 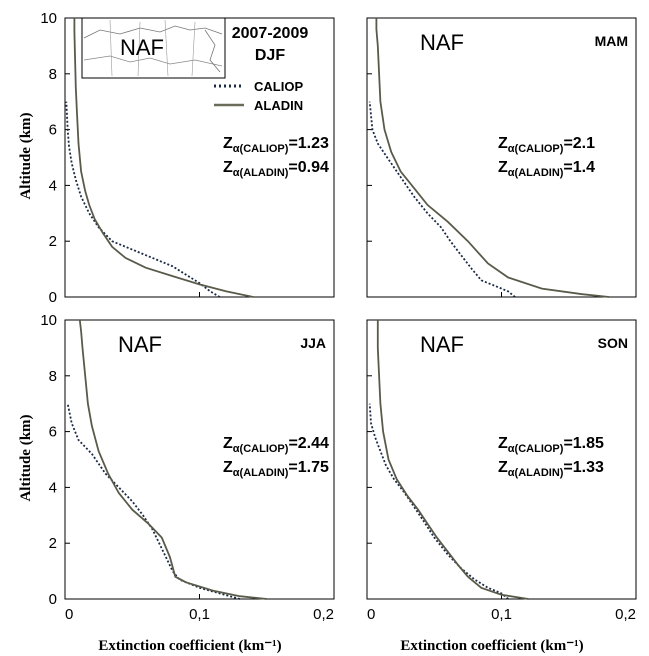 What do you see at coordinates (546, 145) in the screenshot?
I see `z-caliop-annotation: Zα(CALIOP)=2.1` at bounding box center [546, 145].